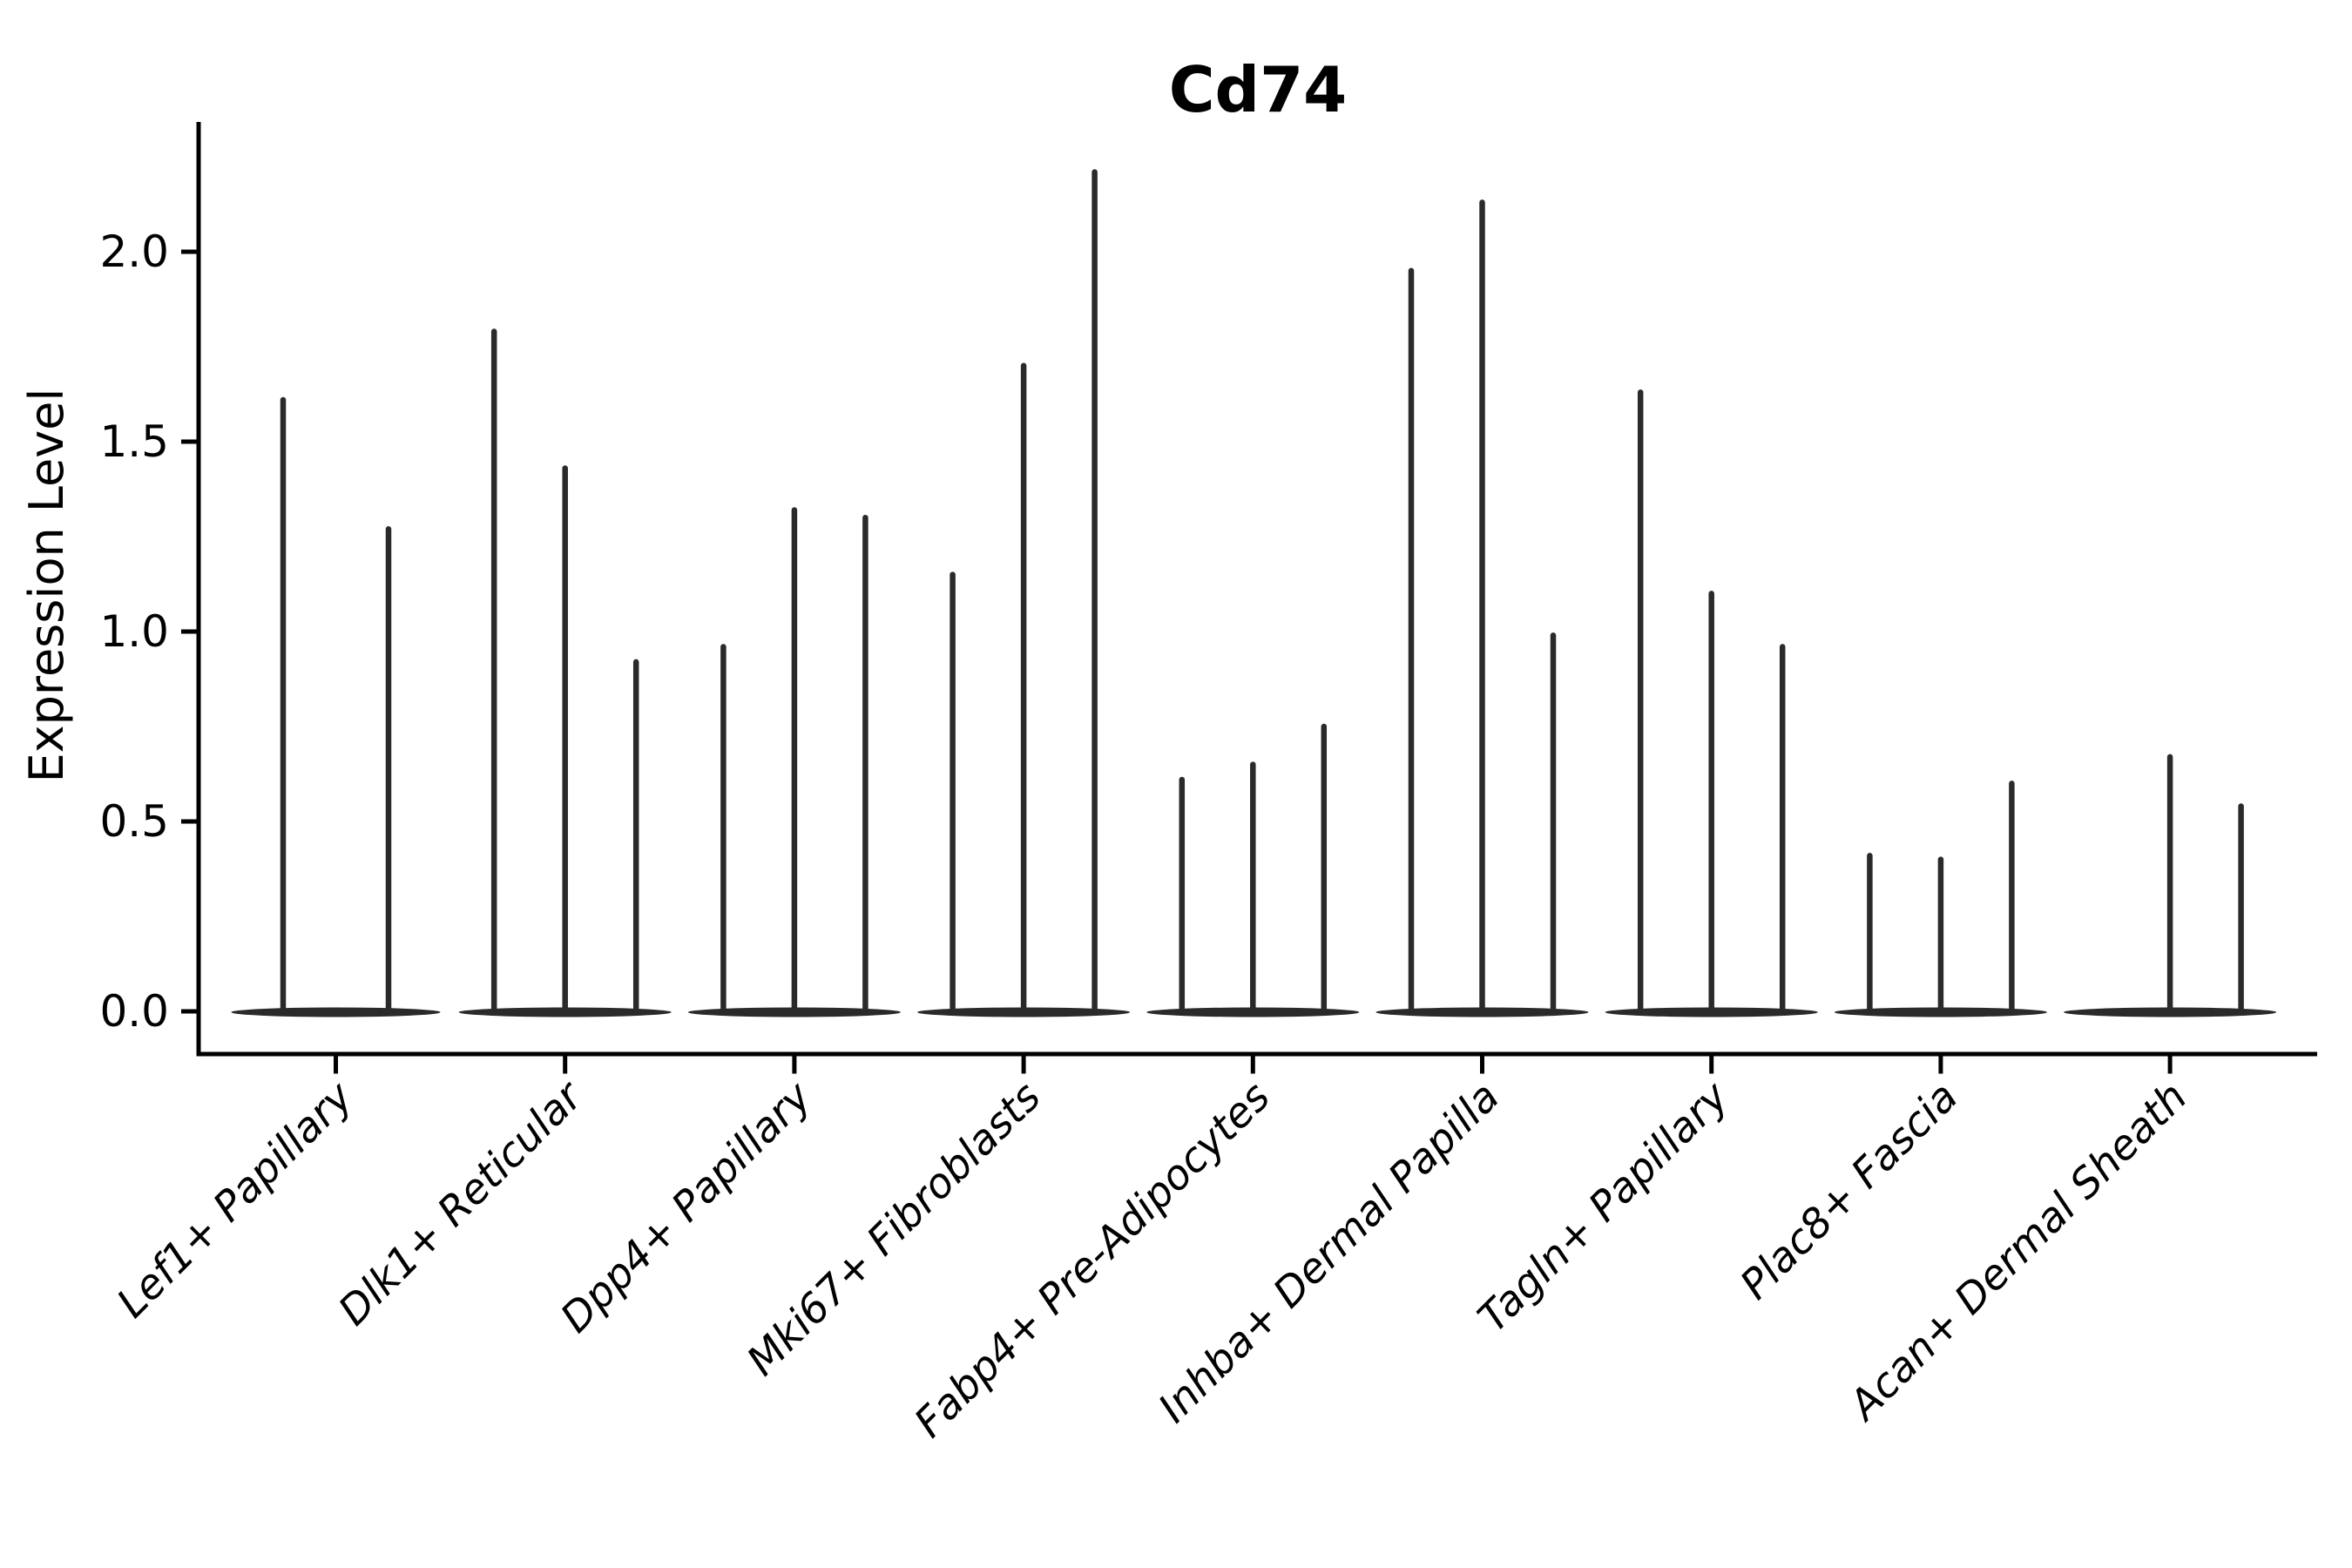 The width and height of the screenshot is (2352, 1568). I want to click on plot-title: Cd74, so click(1258, 90).